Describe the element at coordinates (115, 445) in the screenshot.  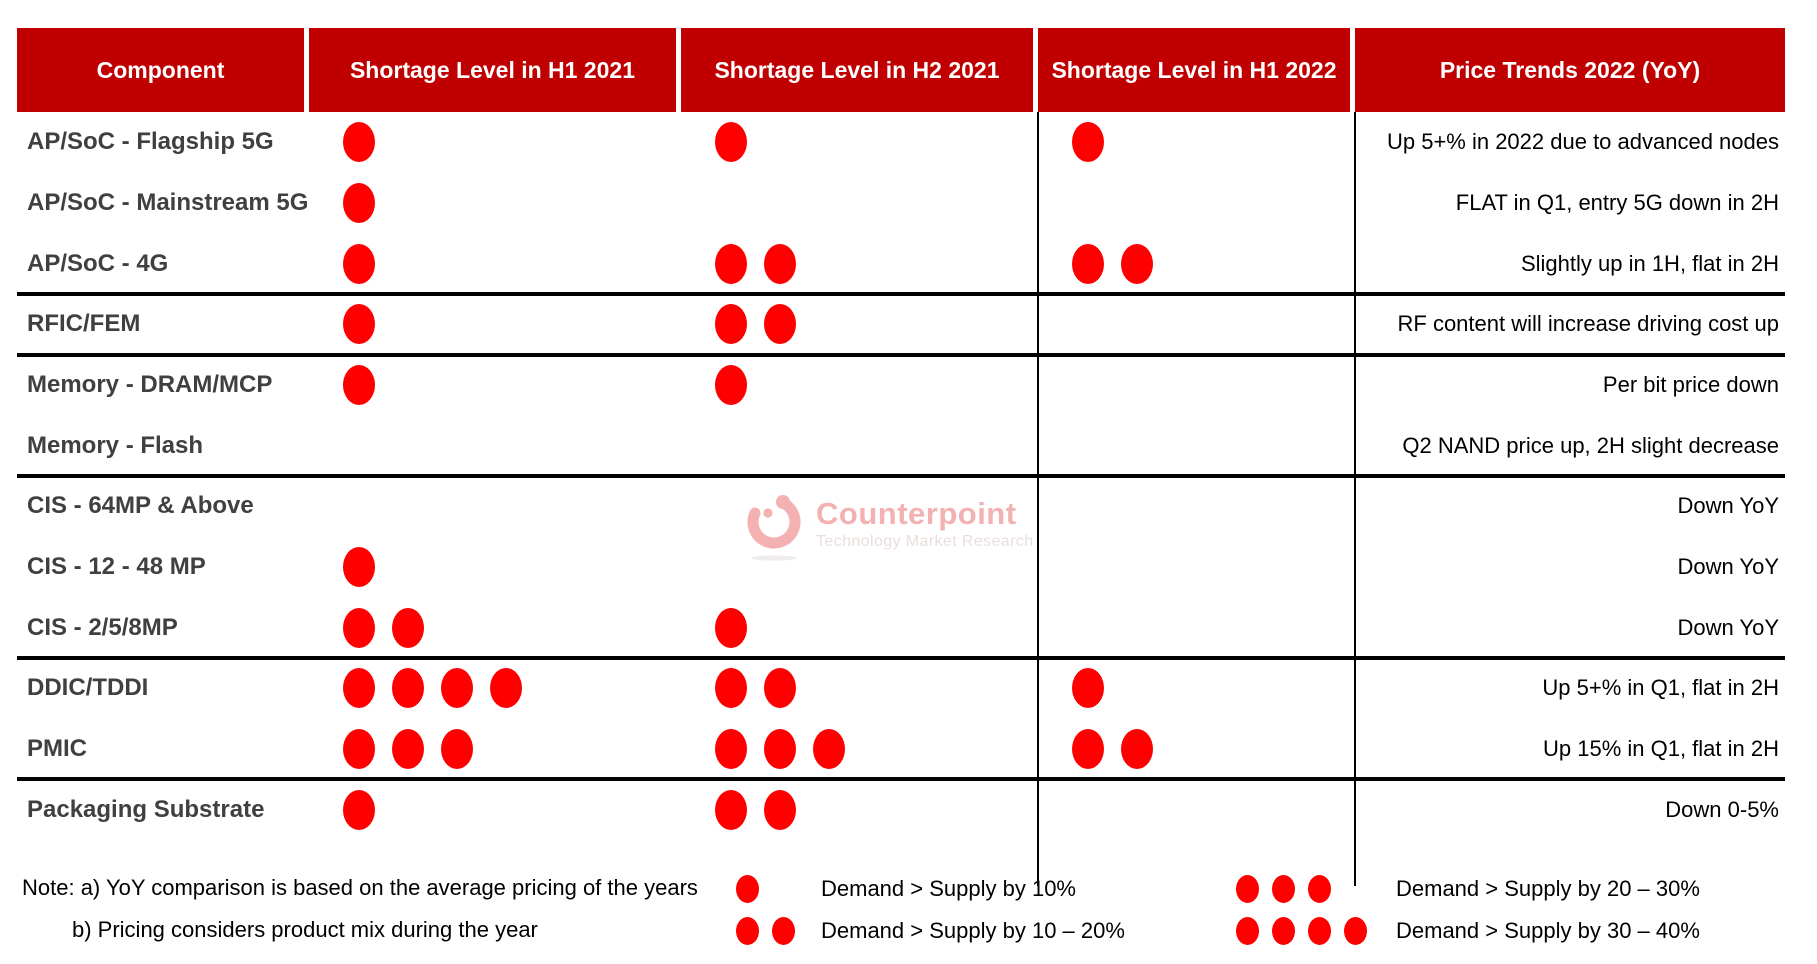
I see `component-label: Memory - Flash` at that location.